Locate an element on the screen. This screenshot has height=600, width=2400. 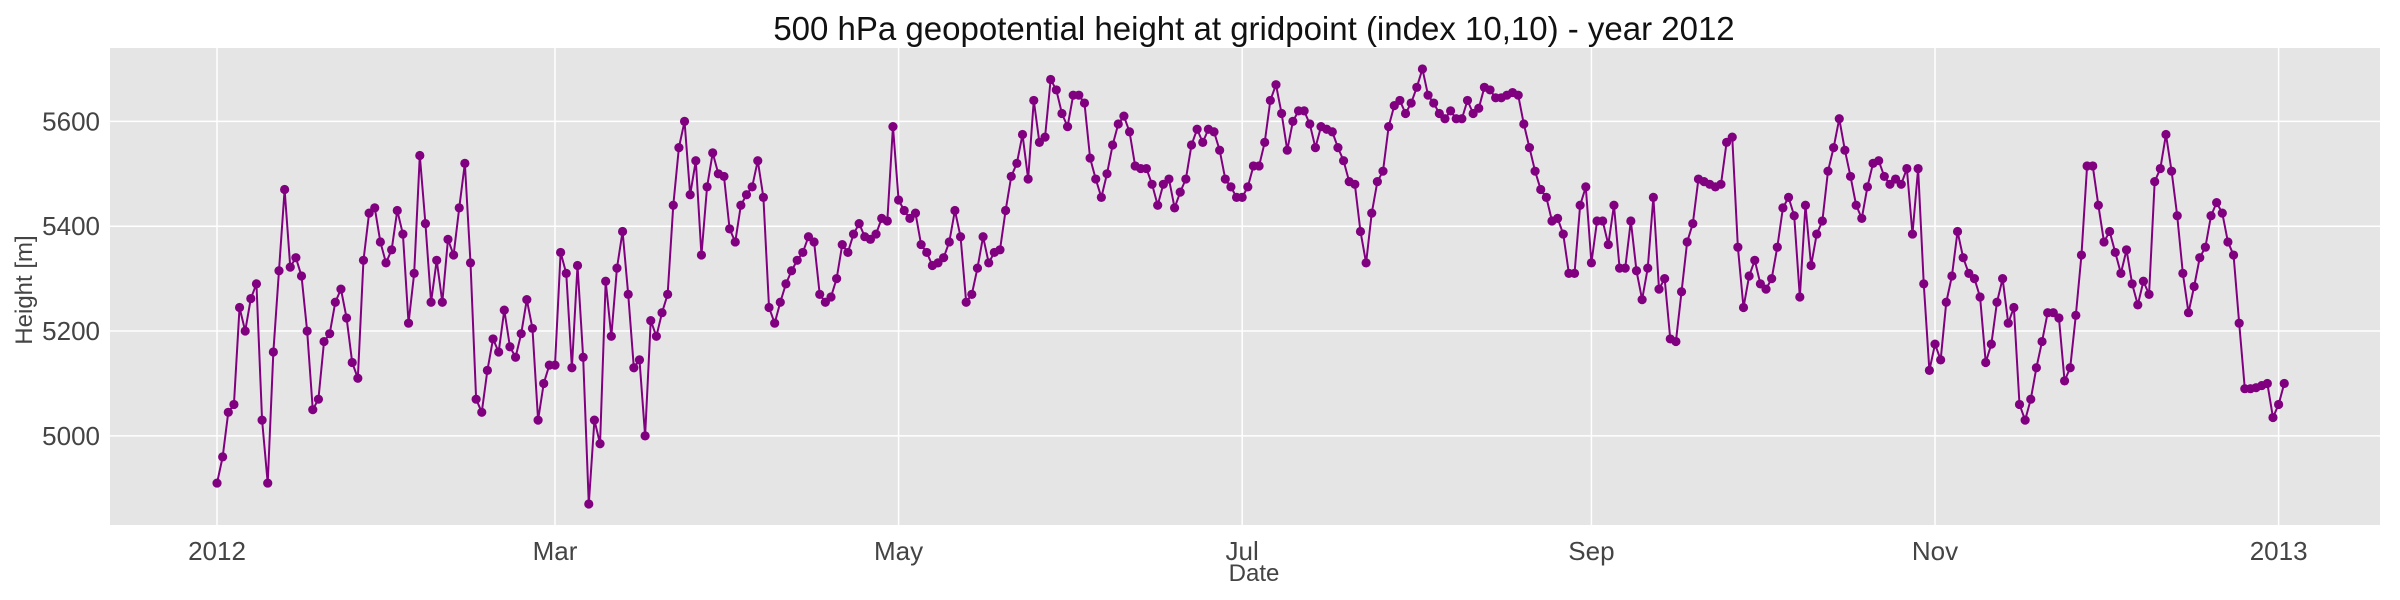
x-tick-label: 2012 is located at coordinates (217, 551).